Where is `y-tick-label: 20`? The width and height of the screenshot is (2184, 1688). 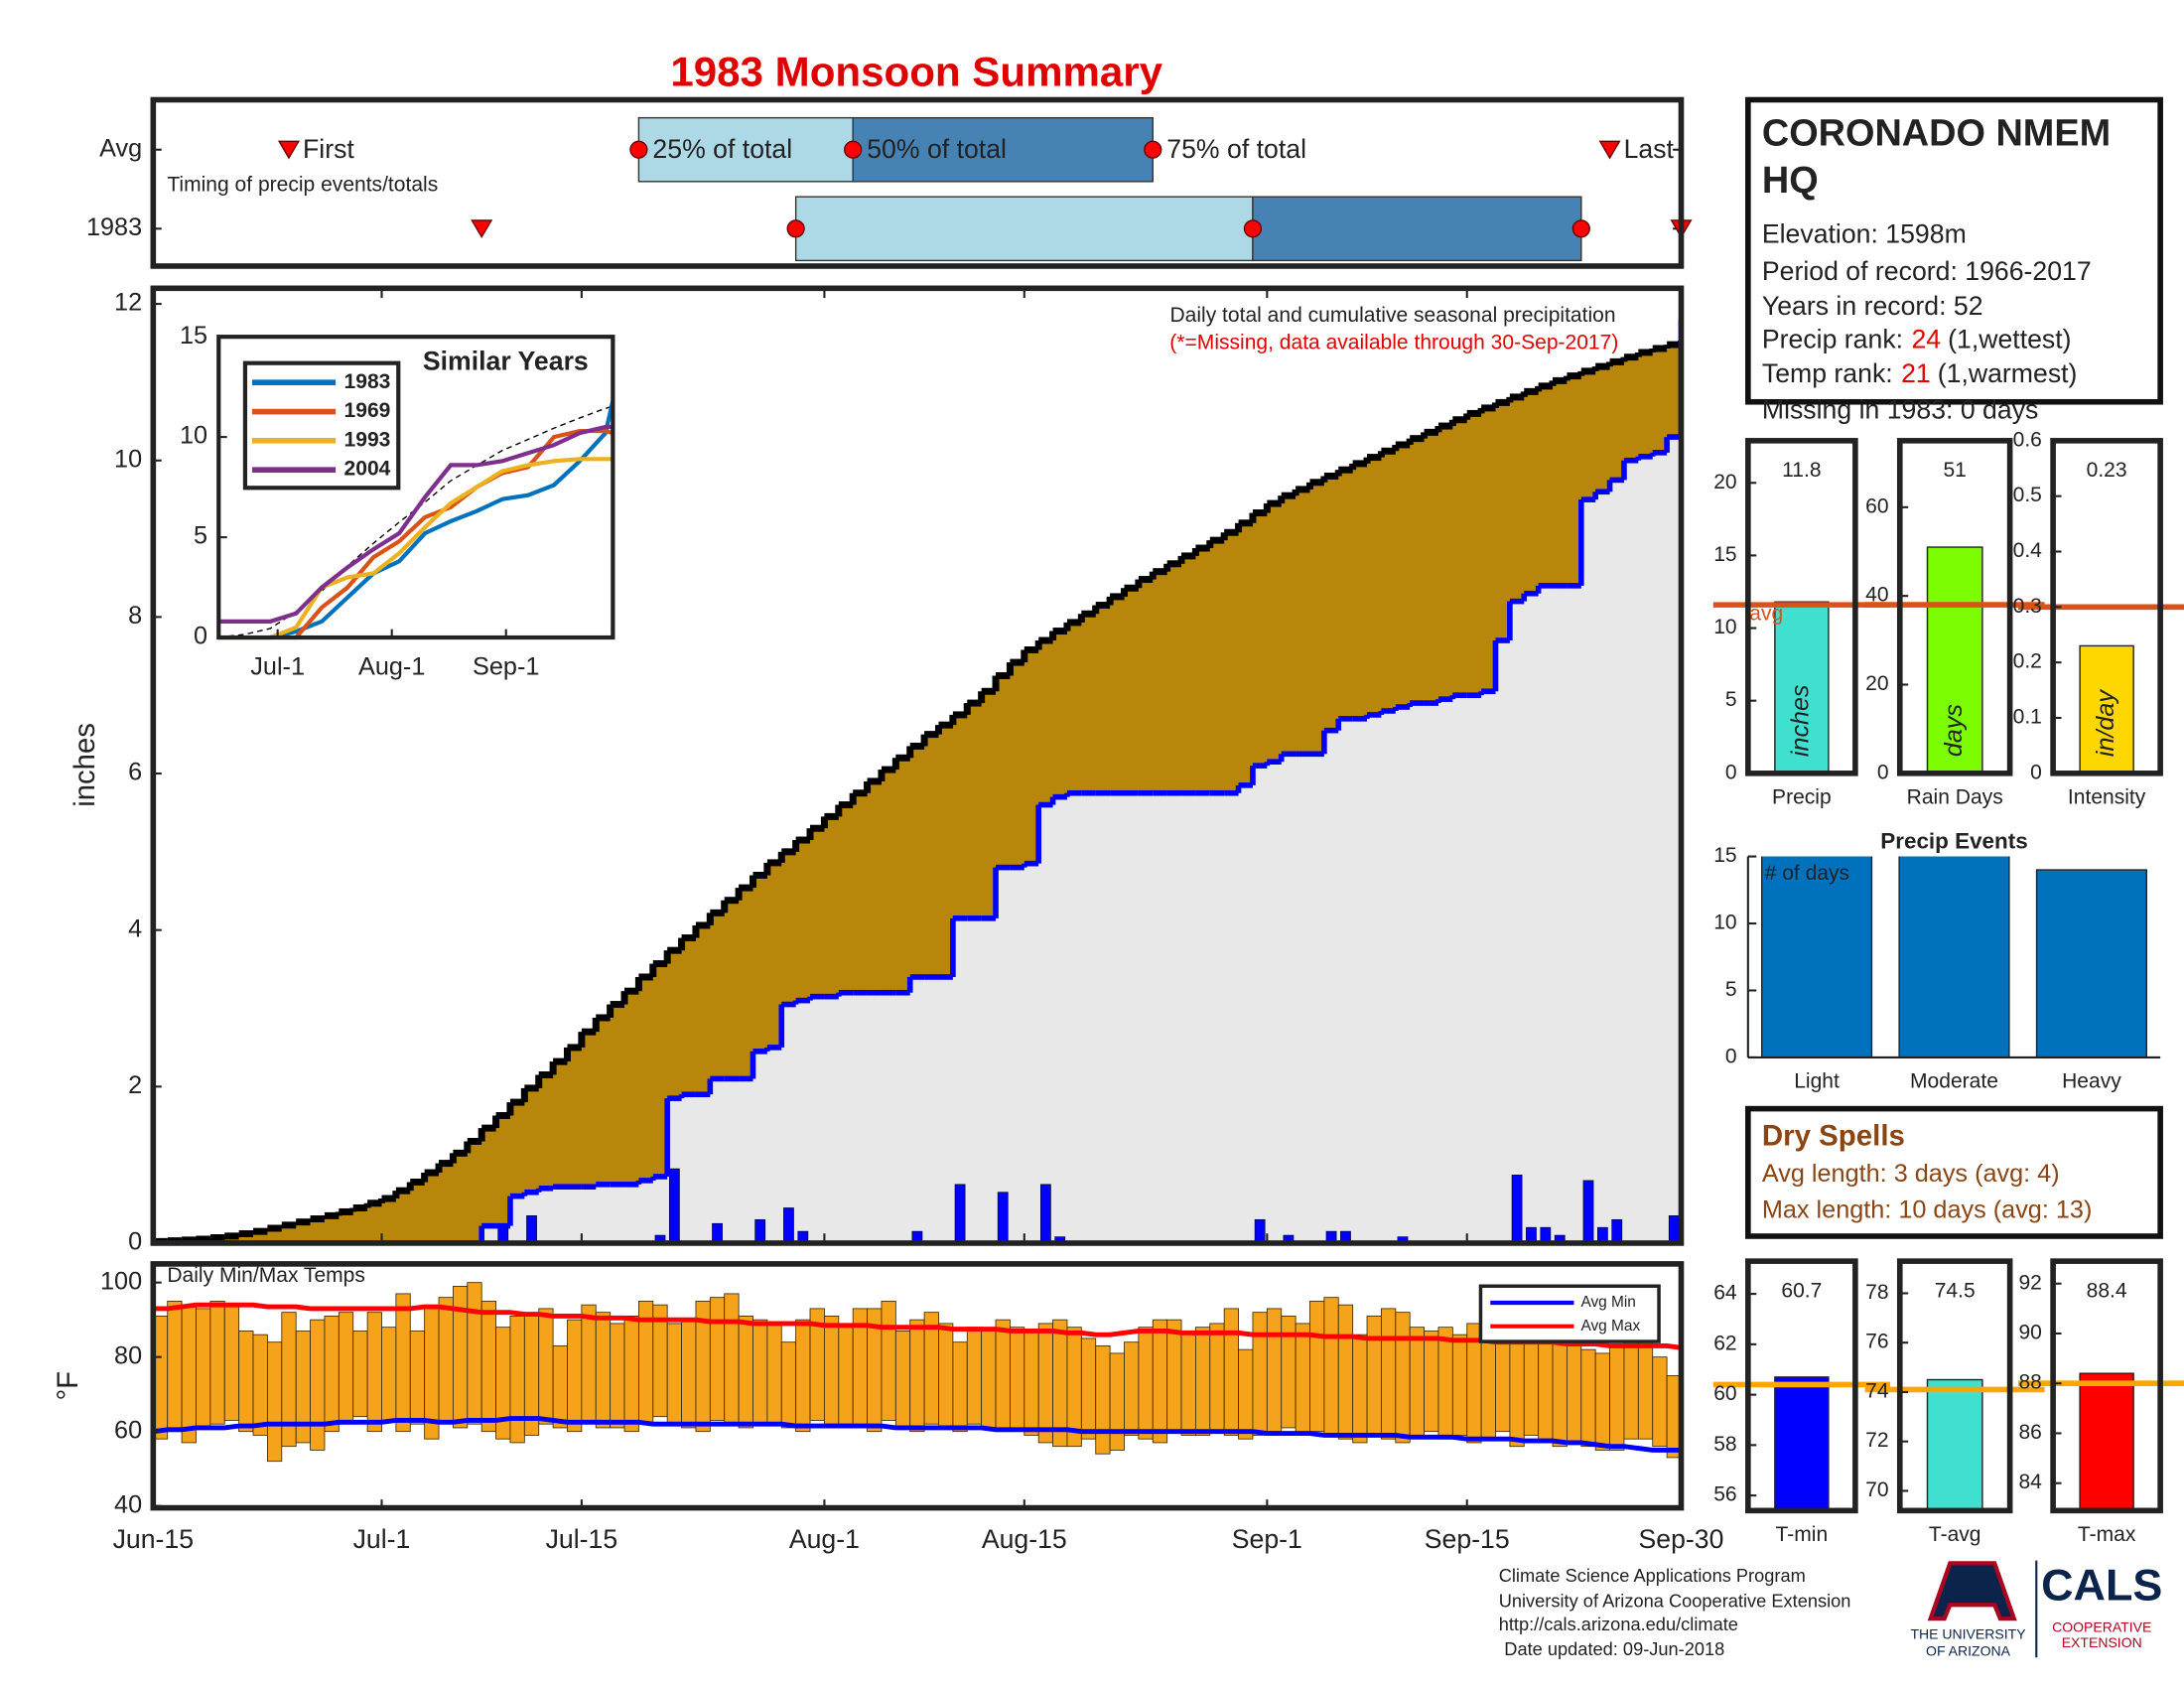
y-tick-label: 20 is located at coordinates (1724, 482).